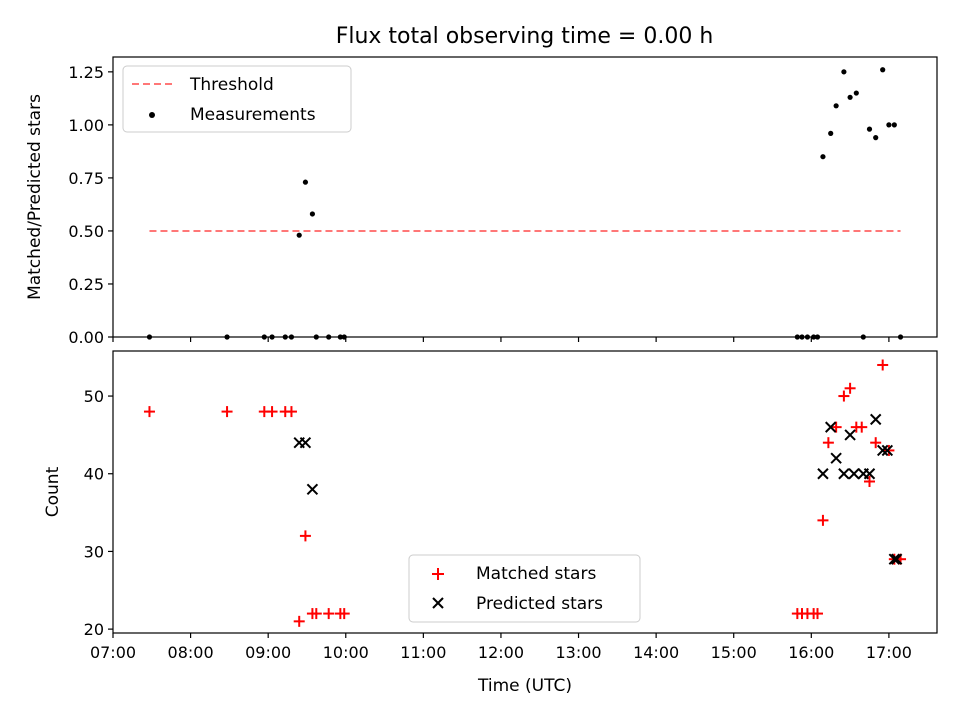 The image size is (960, 720). What do you see at coordinates (86, 125) in the screenshot?
I see `top-y-tick-label: 1.00` at bounding box center [86, 125].